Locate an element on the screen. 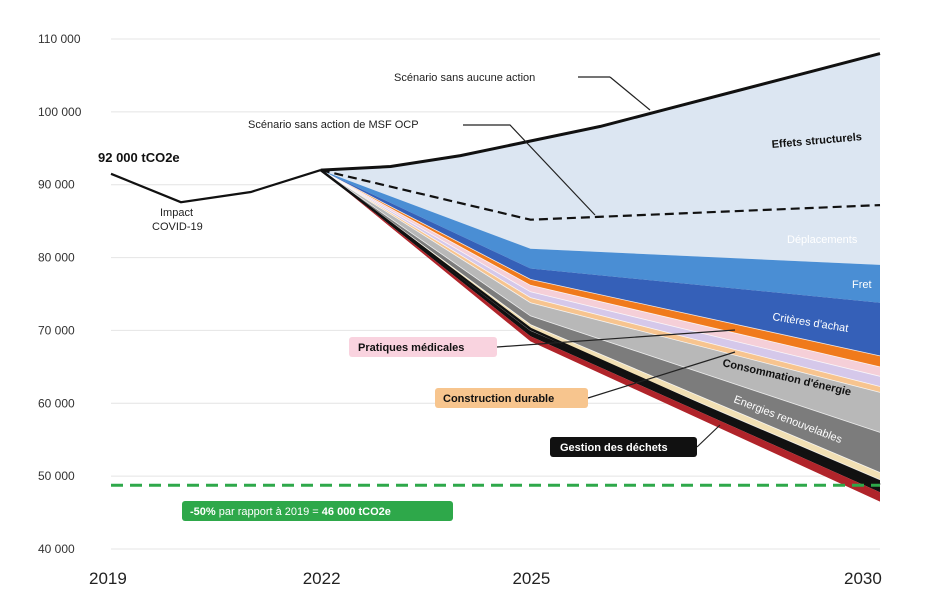  y-tick-label: 70 000 is located at coordinates (56, 330).